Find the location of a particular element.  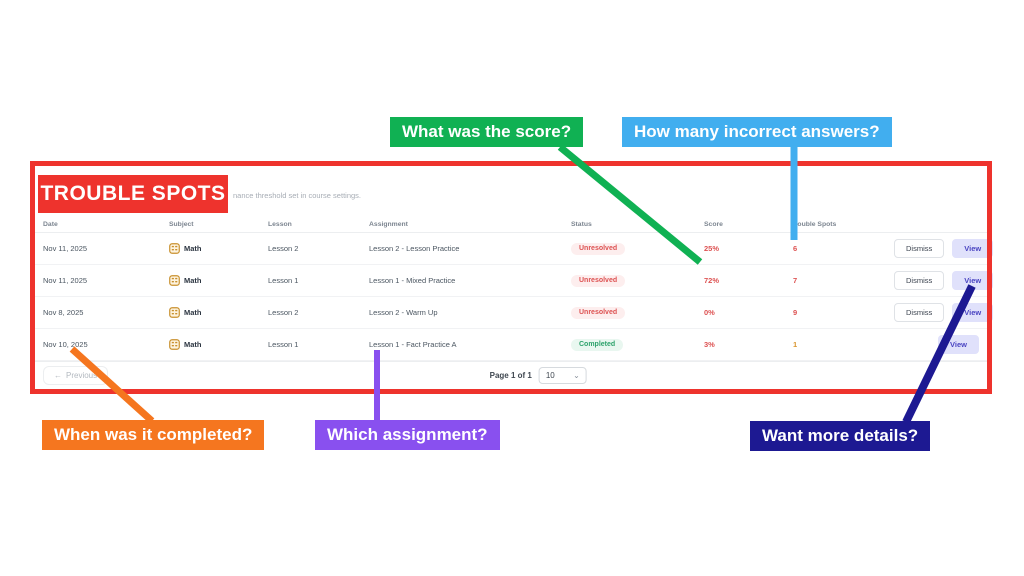

col-trouble-spots: Trouble Spots is located at coordinates (814, 224).